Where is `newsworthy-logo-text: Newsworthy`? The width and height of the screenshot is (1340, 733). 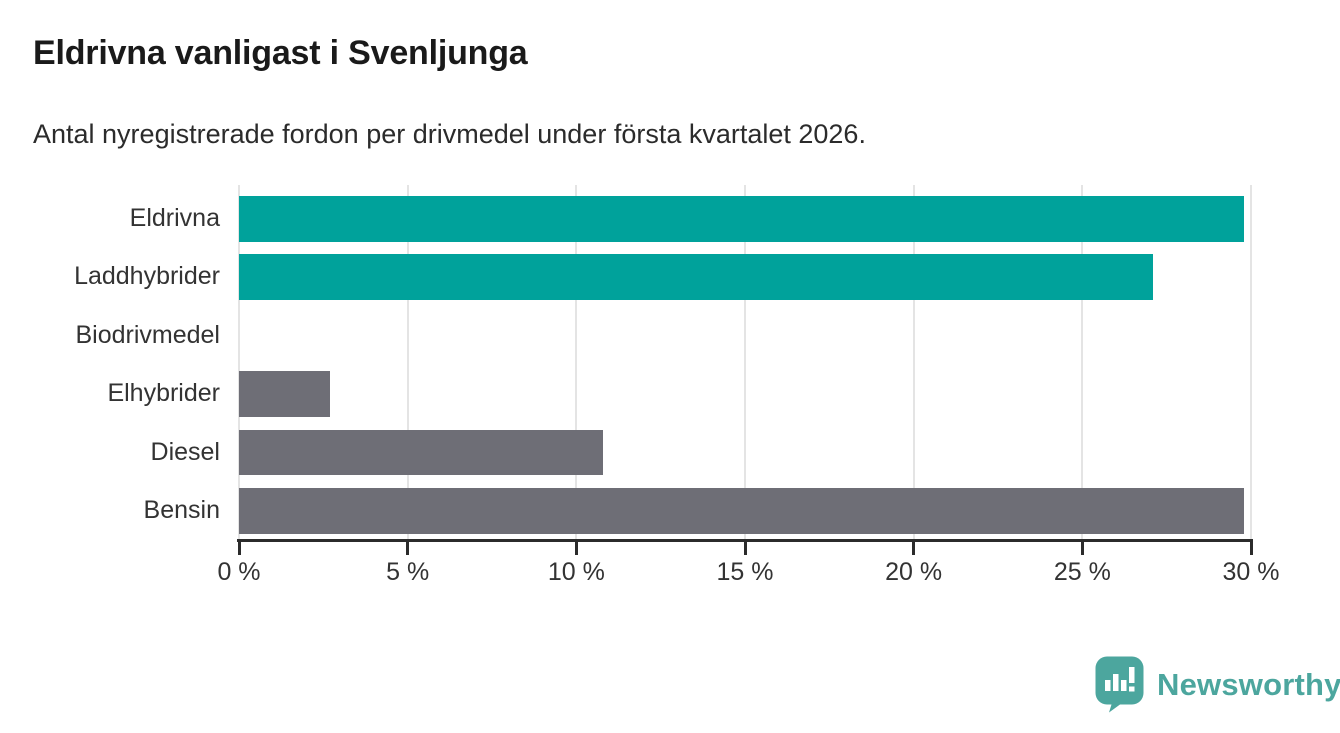
newsworthy-logo-text: Newsworthy is located at coordinates (1248, 684).